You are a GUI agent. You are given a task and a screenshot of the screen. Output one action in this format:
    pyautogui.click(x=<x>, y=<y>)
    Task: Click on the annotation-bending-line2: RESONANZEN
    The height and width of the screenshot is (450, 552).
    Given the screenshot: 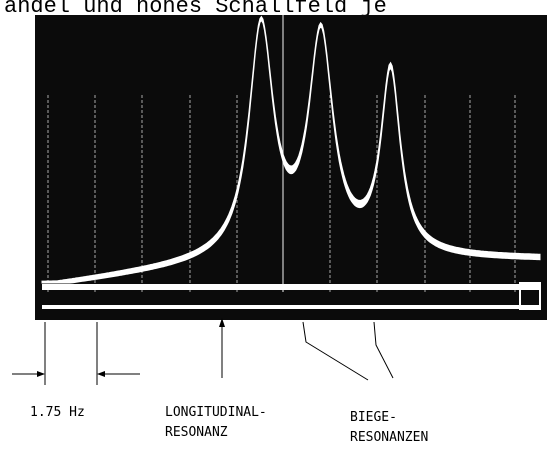 What is the action you would take?
    pyautogui.click(x=389, y=437)
    